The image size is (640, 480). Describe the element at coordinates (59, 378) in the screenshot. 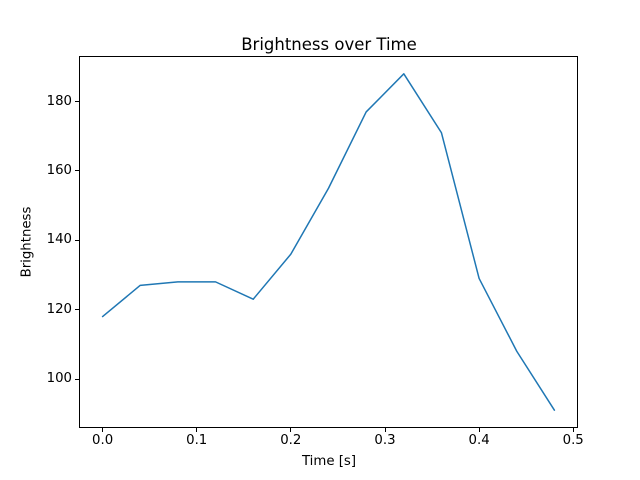

I see `y-tick-label: 100` at that location.